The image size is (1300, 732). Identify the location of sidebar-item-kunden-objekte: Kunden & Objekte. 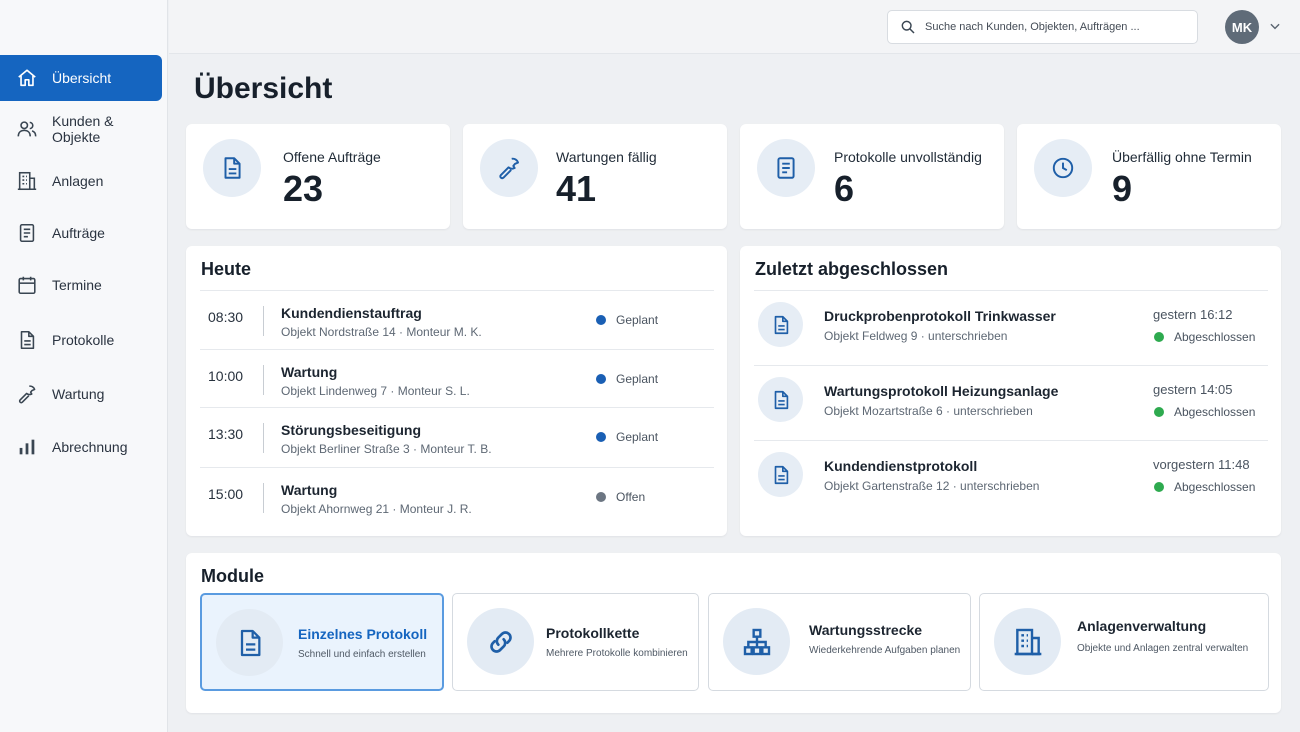
(81, 129).